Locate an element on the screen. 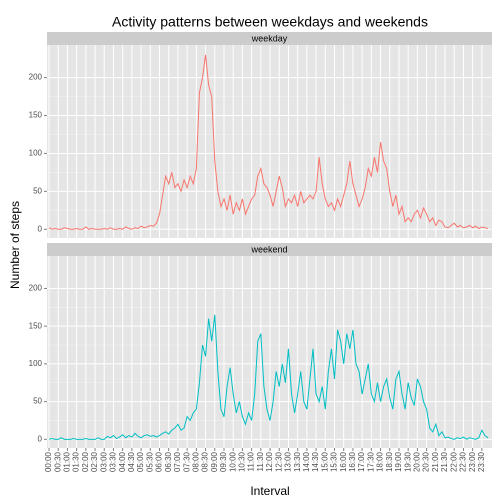 The height and width of the screenshot is (504, 504). x-tick-label: 13:30 is located at coordinates (297, 461).